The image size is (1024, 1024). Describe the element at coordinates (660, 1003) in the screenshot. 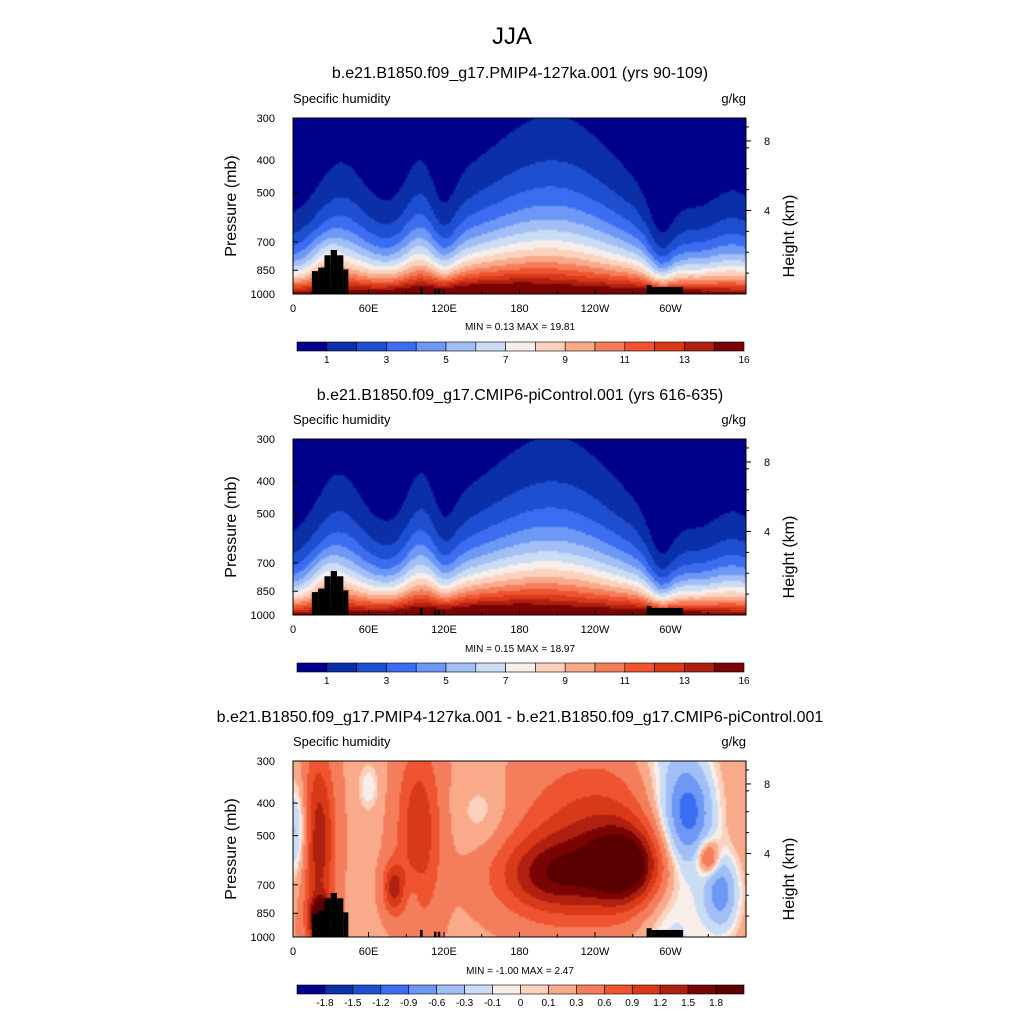

I see `colorbar-label: 1.2` at that location.